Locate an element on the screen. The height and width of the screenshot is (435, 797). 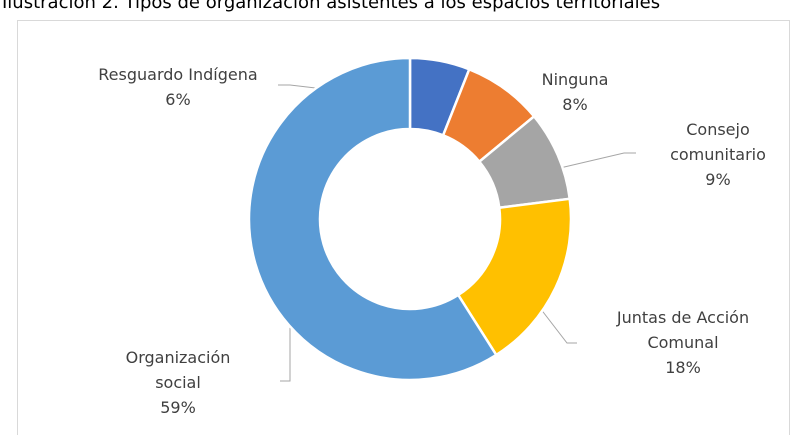
value-label: 8% is located at coordinates (575, 104).